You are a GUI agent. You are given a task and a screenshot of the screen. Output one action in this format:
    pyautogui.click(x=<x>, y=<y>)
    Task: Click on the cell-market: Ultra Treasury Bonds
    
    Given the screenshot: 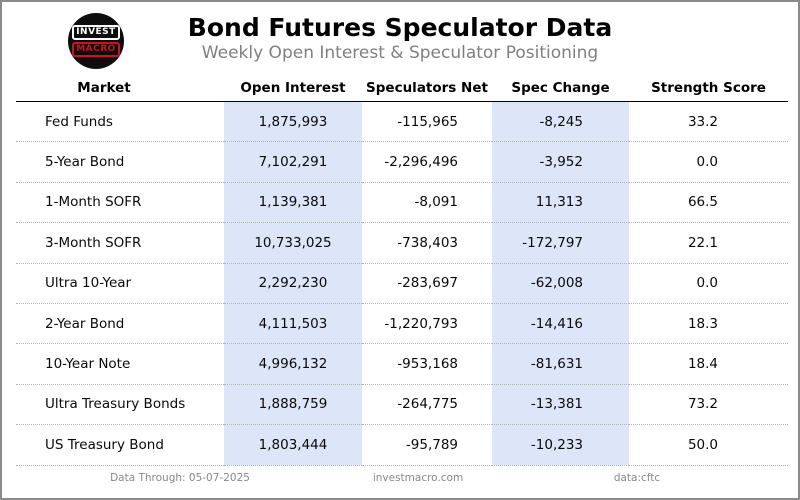 What is the action you would take?
    pyautogui.click(x=120, y=405)
    